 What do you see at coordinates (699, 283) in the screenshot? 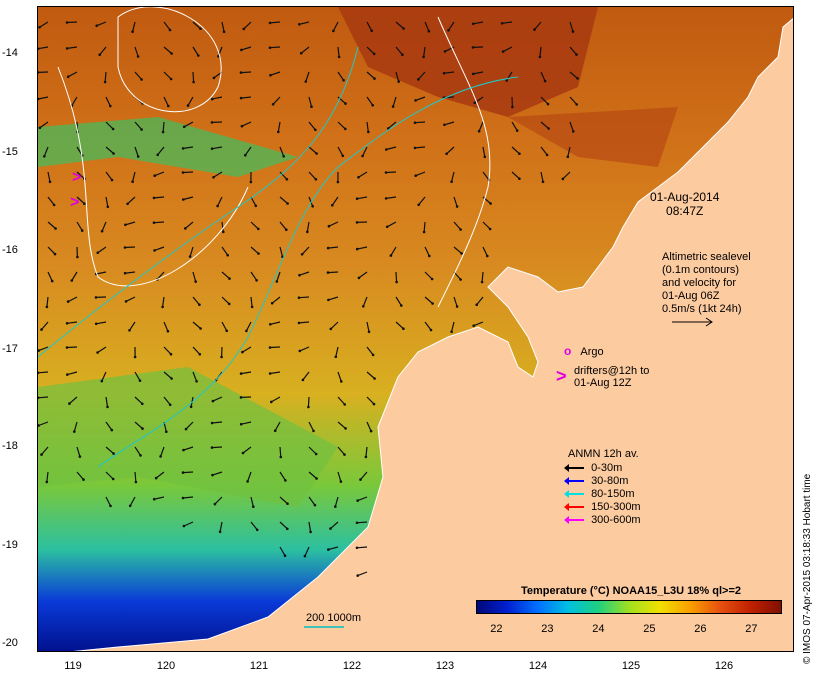
I see `altimetry-line: and velocity for` at bounding box center [699, 283].